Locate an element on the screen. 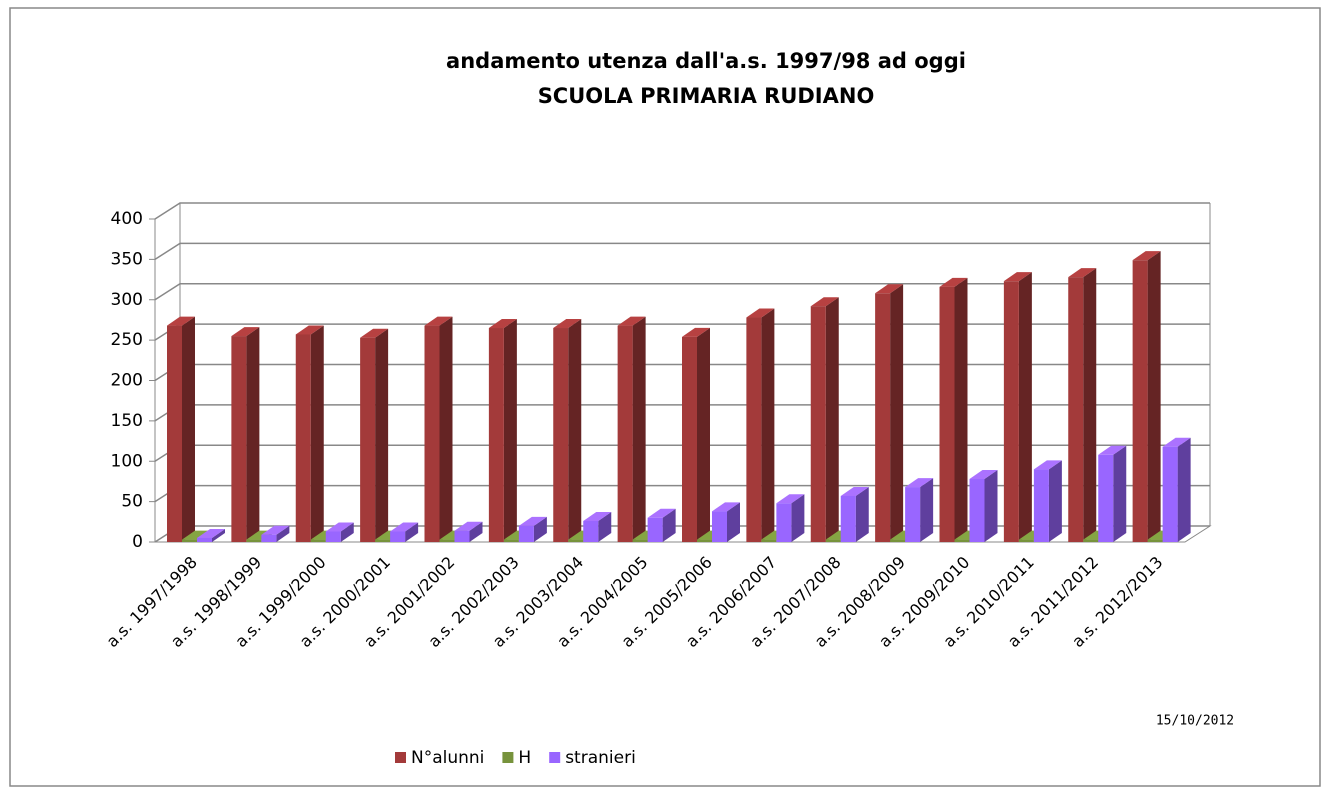  y-tick-label: 250 is located at coordinates (127, 340).